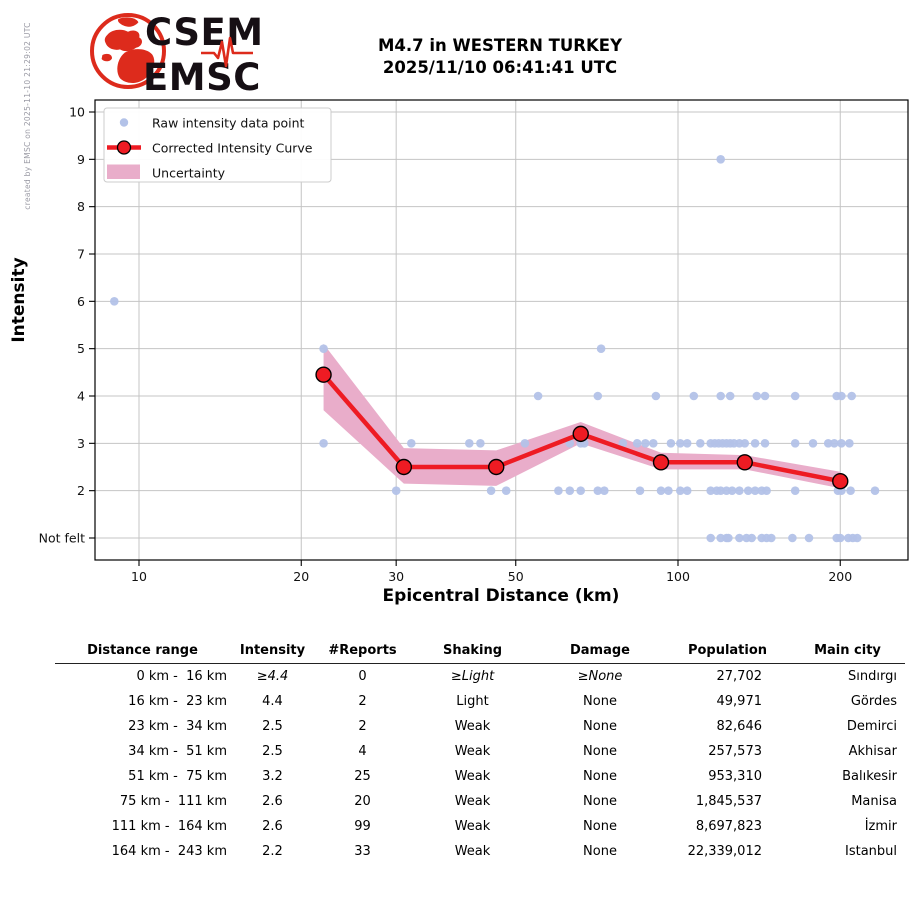 This screenshot has height=905, width=915. I want to click on column-header: Damage, so click(600, 651).